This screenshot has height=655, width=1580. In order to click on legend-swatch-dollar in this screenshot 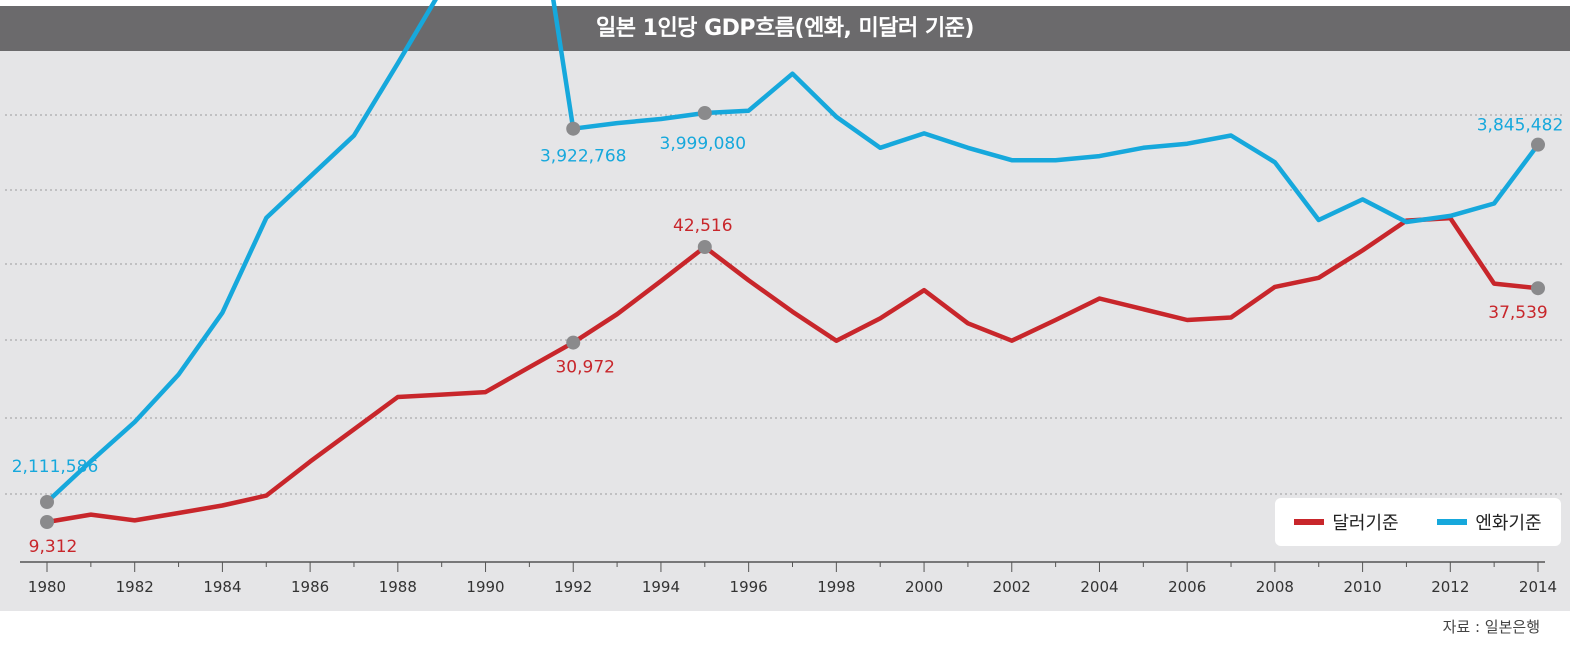, I will do `click(1309, 522)`.